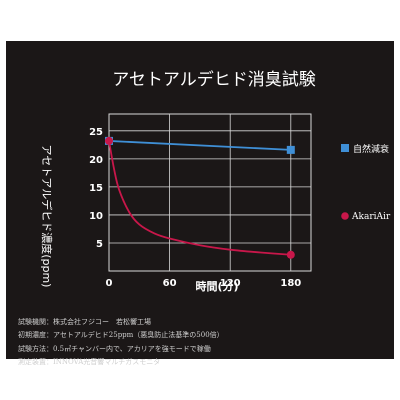 Image resolution: width=400 pixels, height=400 pixels. I want to click on x-tick-label: 120, so click(230, 283).